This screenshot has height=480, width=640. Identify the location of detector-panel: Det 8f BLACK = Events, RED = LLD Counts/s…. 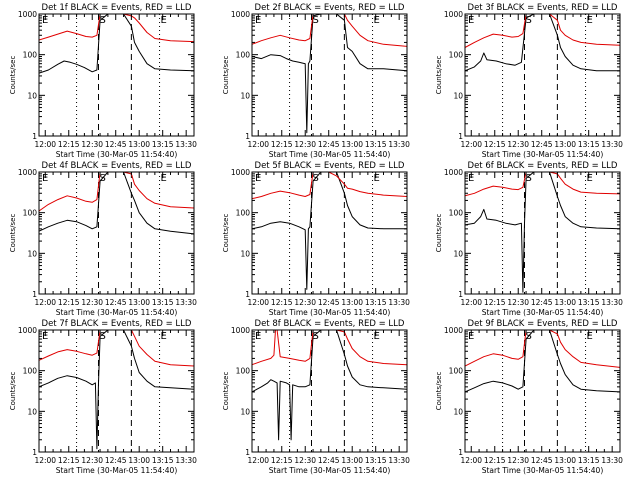
(316, 397).